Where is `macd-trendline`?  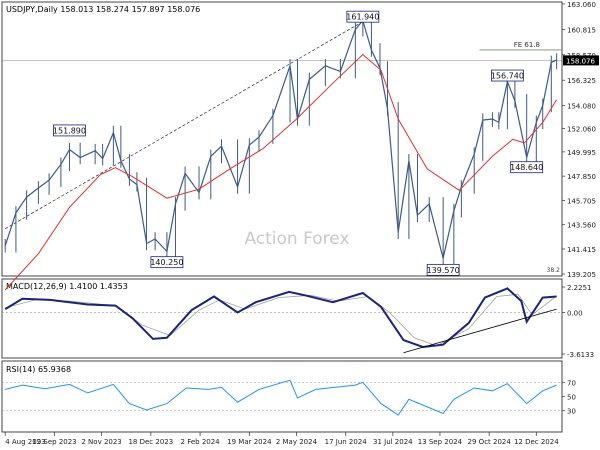 macd-trendline is located at coordinates (480, 331).